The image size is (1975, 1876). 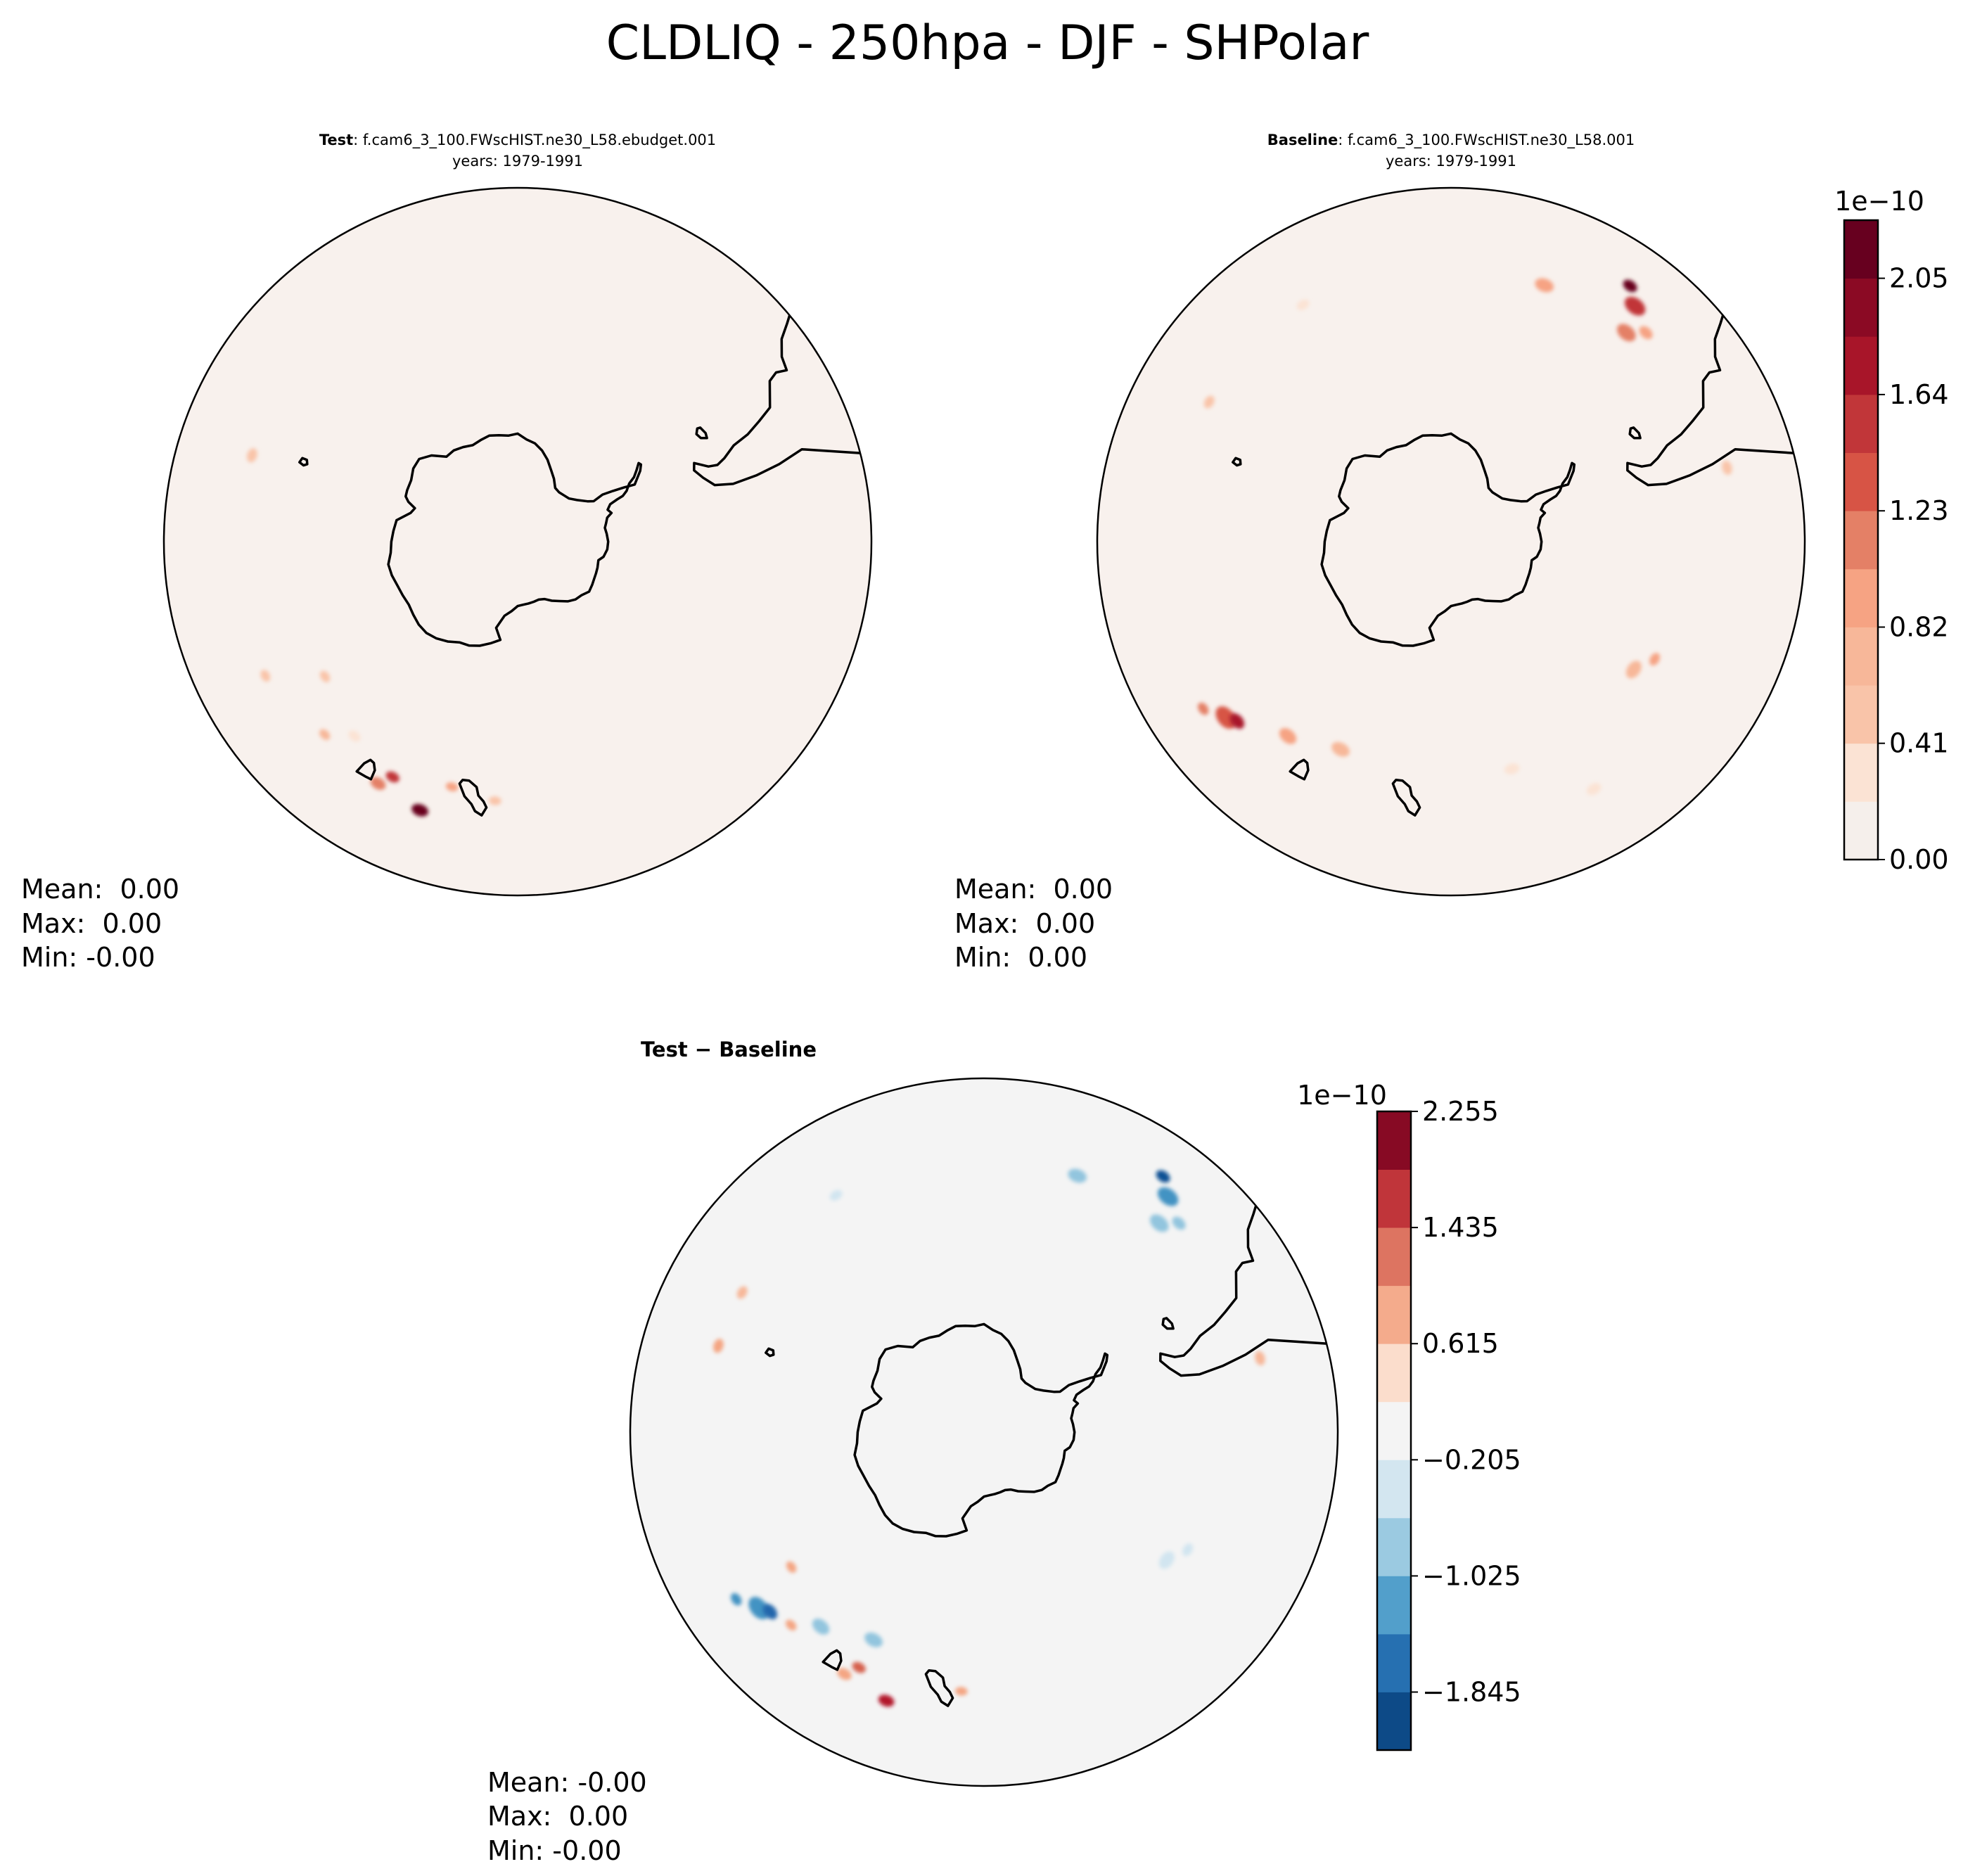 I want to click on panel-diff-map-border, so click(x=984, y=1432).